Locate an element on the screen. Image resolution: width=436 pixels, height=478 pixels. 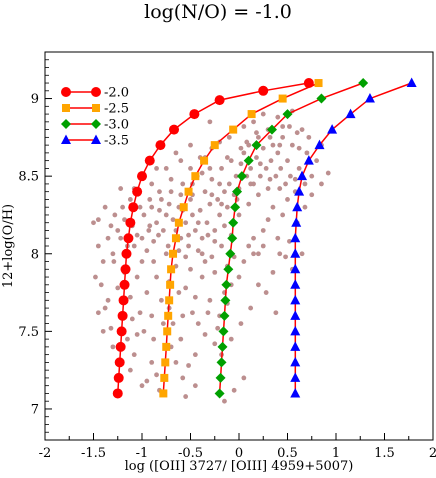
y-tick-label: 8.5 is located at coordinates (28, 177).